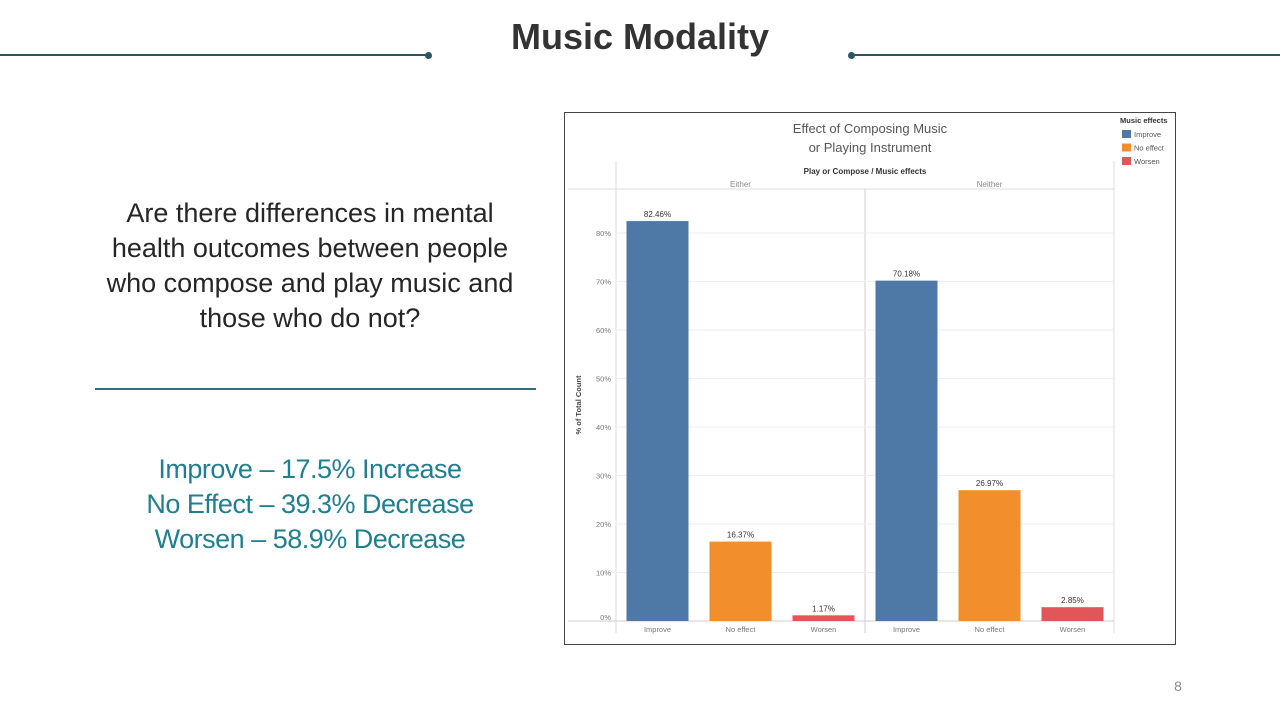 This screenshot has height=720, width=1280. I want to click on y-tick-label-50: 50%, so click(603, 379).